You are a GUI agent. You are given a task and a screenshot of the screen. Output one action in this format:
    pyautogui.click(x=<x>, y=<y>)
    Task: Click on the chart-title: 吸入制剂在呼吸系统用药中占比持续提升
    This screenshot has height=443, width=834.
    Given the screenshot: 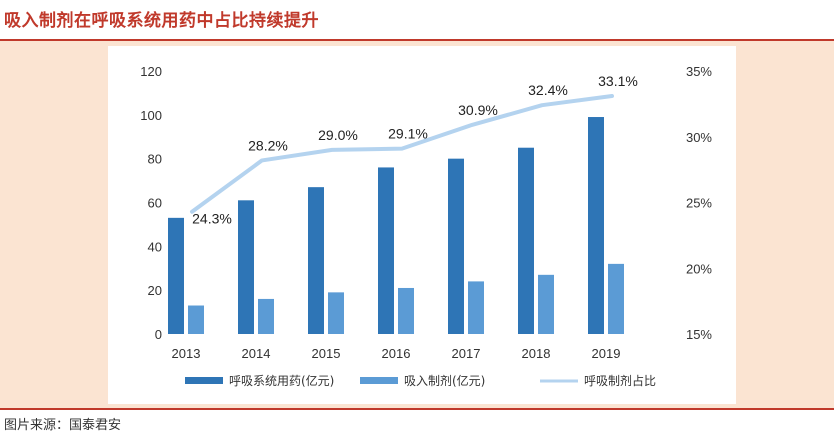 What is the action you would take?
    pyautogui.click(x=161, y=21)
    